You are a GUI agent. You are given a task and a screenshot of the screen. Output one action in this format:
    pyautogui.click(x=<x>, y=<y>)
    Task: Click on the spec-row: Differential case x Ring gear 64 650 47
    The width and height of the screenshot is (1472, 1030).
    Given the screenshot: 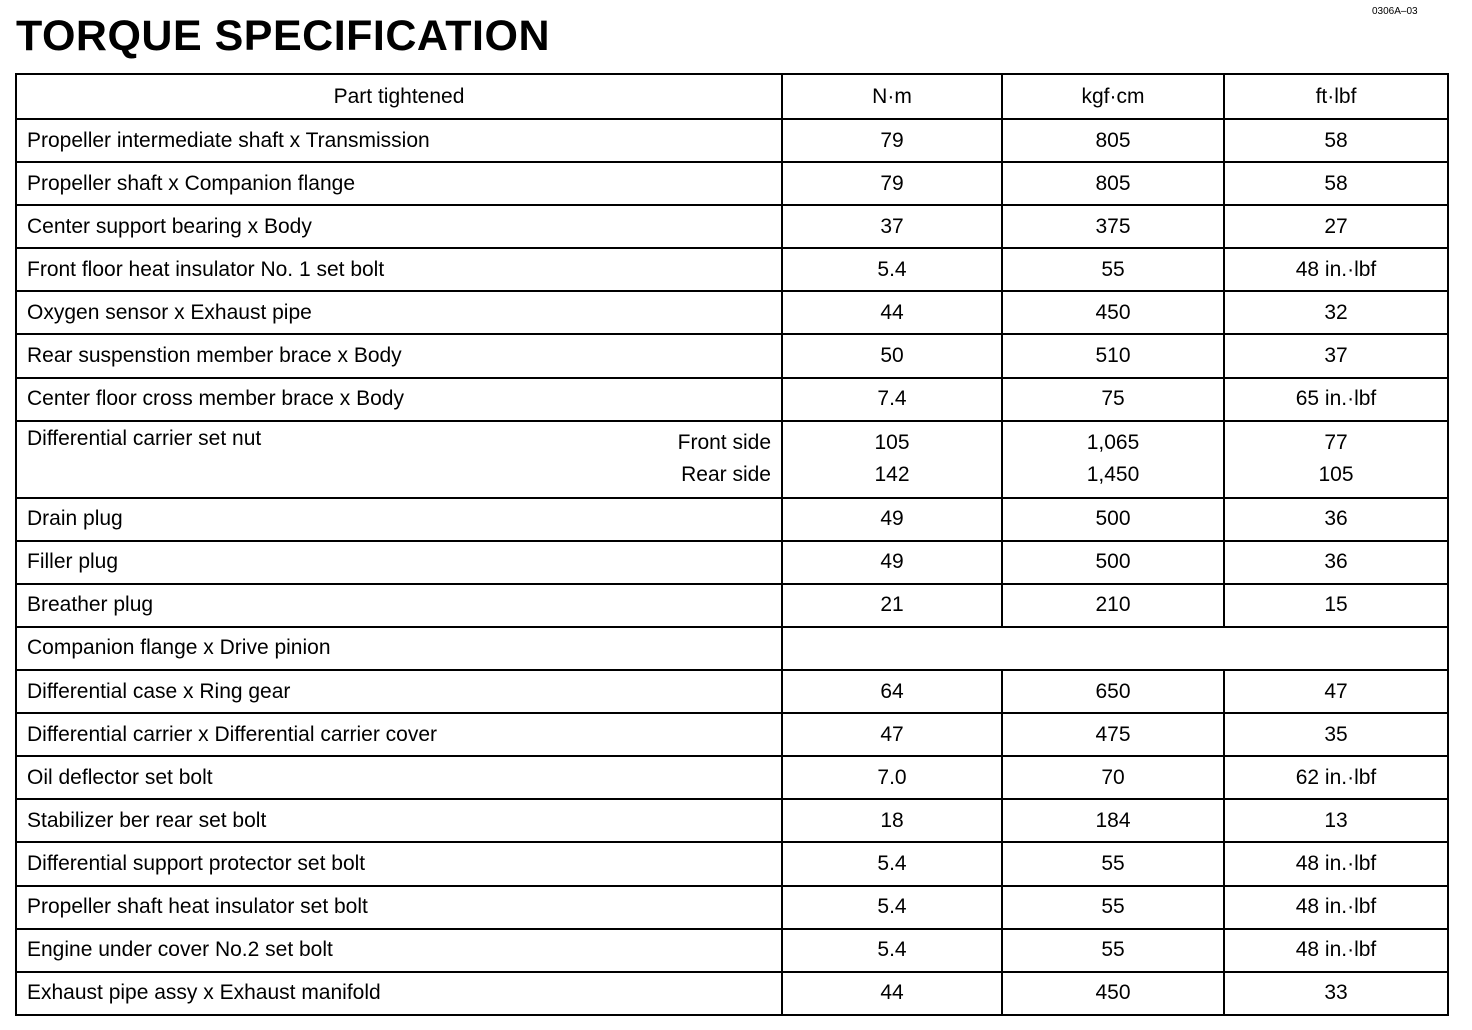 What is the action you would take?
    pyautogui.click(x=732, y=692)
    